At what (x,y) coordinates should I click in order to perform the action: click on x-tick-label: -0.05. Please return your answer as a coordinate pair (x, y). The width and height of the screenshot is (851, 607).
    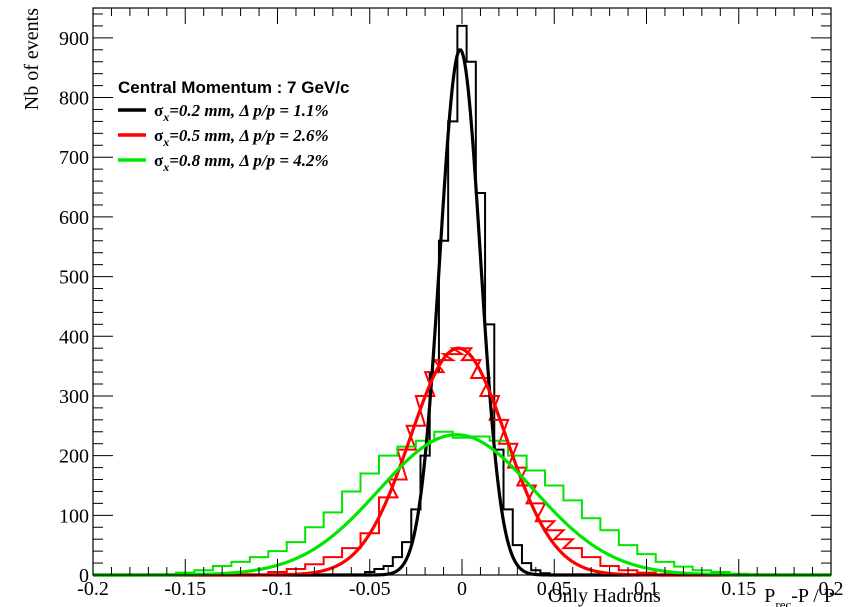
    Looking at the image, I should click on (370, 589).